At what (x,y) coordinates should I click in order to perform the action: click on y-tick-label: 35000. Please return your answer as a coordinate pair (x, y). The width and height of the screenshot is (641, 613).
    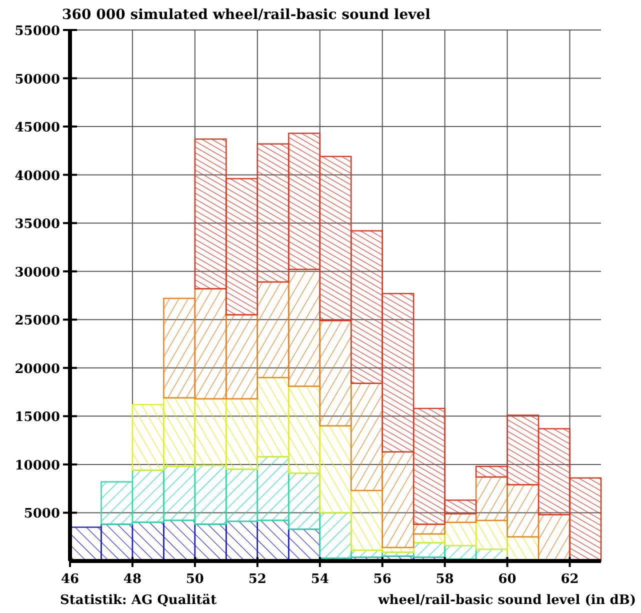
    Looking at the image, I should click on (37, 224).